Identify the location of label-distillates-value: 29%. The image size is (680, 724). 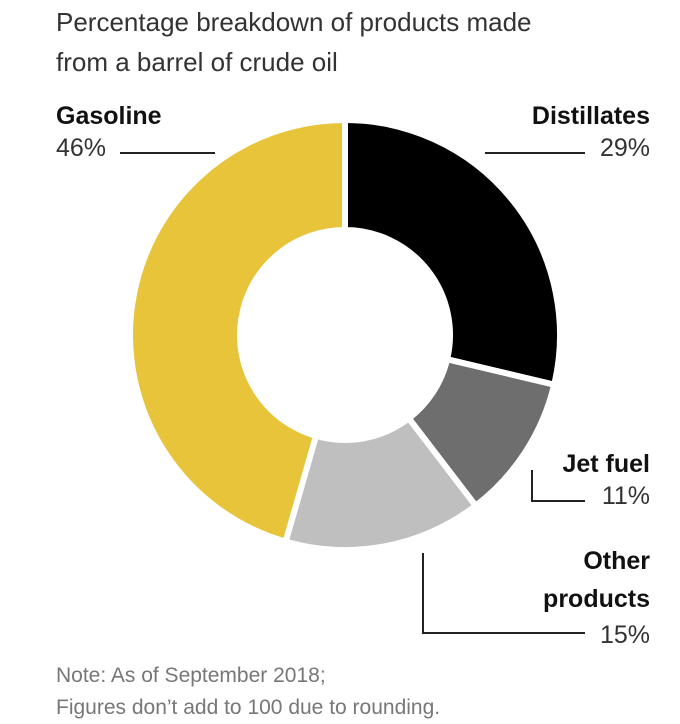
(624, 148).